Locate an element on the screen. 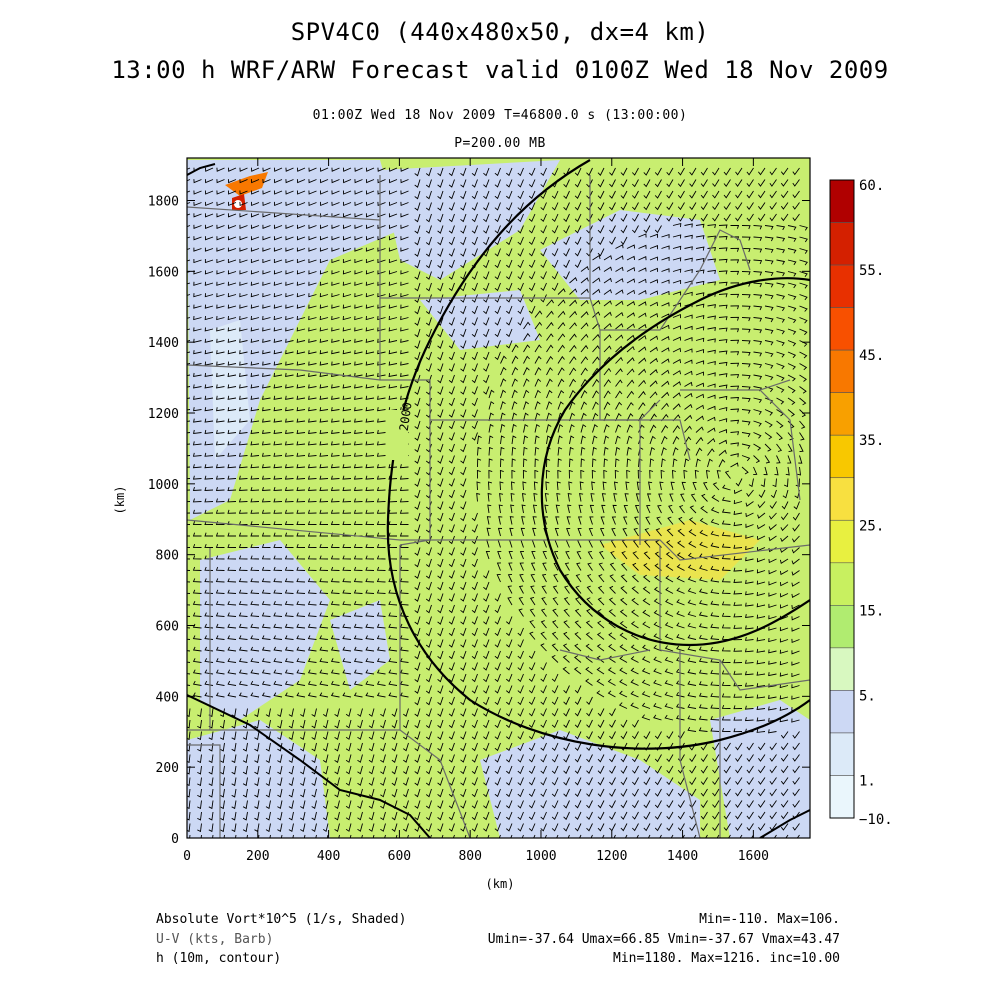  colorbar-frame is located at coordinates (842, 499).